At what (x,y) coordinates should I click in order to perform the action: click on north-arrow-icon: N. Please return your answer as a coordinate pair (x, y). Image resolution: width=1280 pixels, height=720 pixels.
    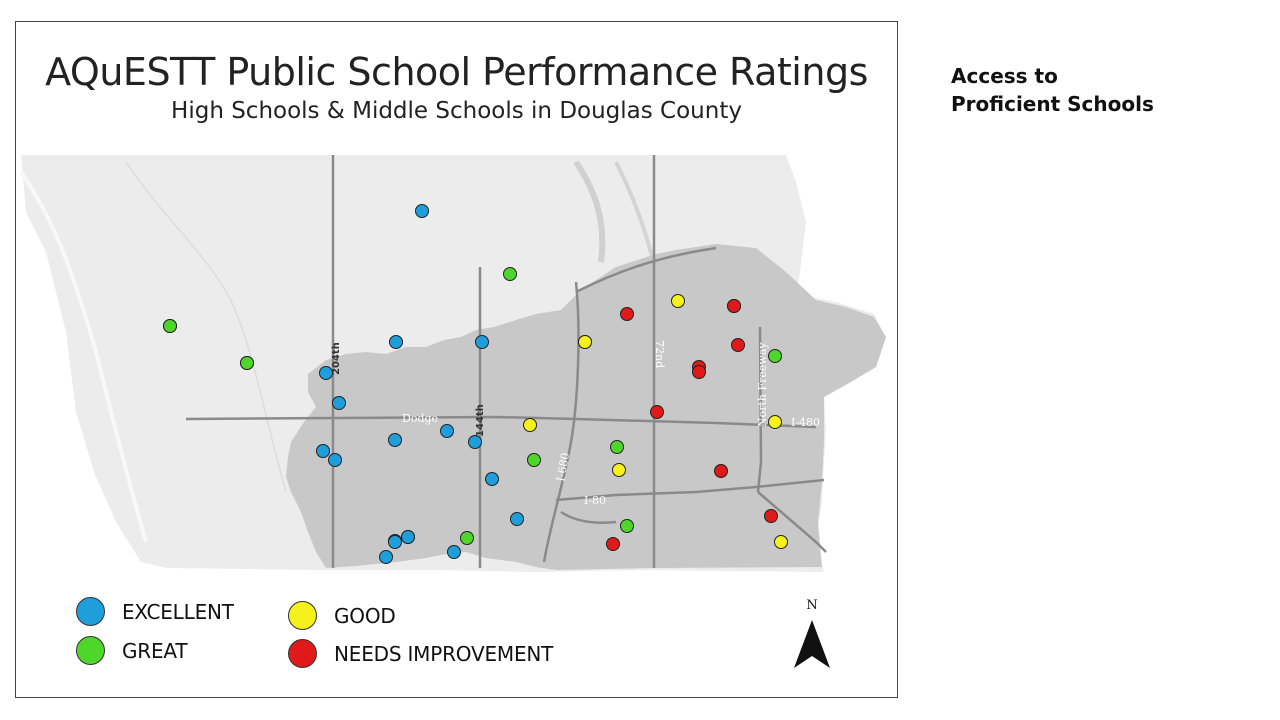
    Looking at the image, I should click on (812, 633).